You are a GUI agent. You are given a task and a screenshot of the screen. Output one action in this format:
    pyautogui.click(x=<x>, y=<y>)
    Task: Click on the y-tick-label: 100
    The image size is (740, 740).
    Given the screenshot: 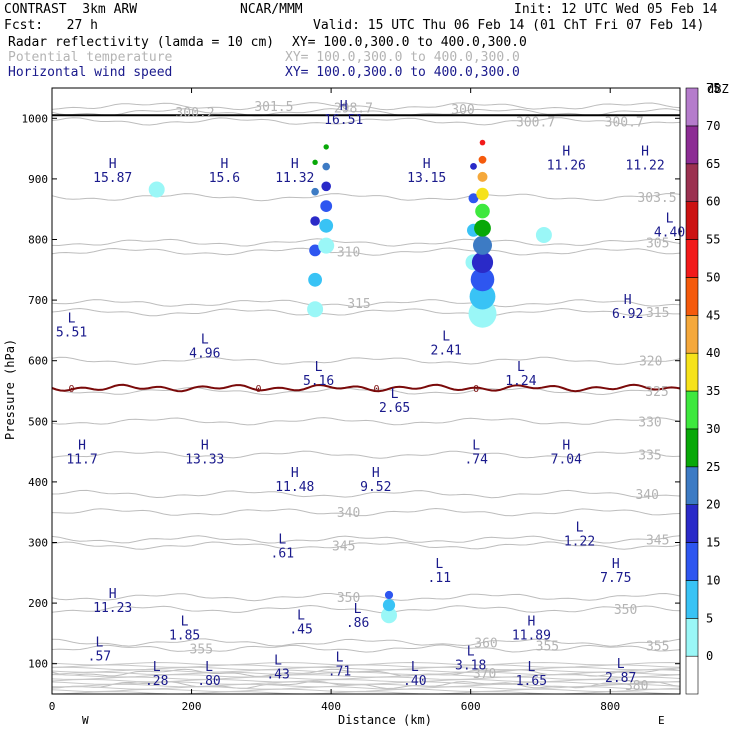 What is the action you would take?
    pyautogui.click(x=38, y=664)
    